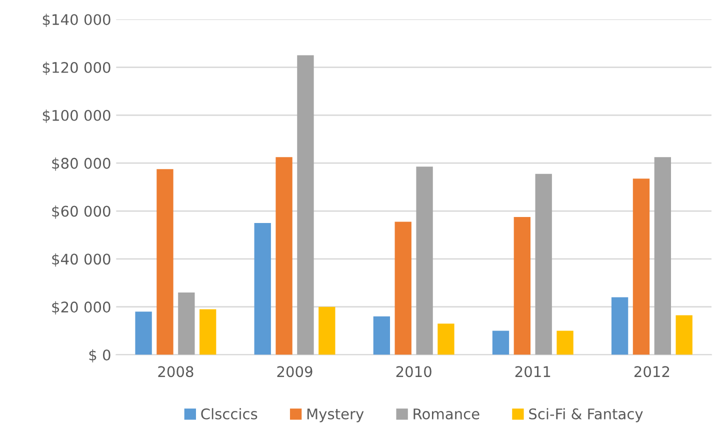 This screenshot has width=726, height=430. I want to click on y-tick-label: $120 000, so click(76, 68).